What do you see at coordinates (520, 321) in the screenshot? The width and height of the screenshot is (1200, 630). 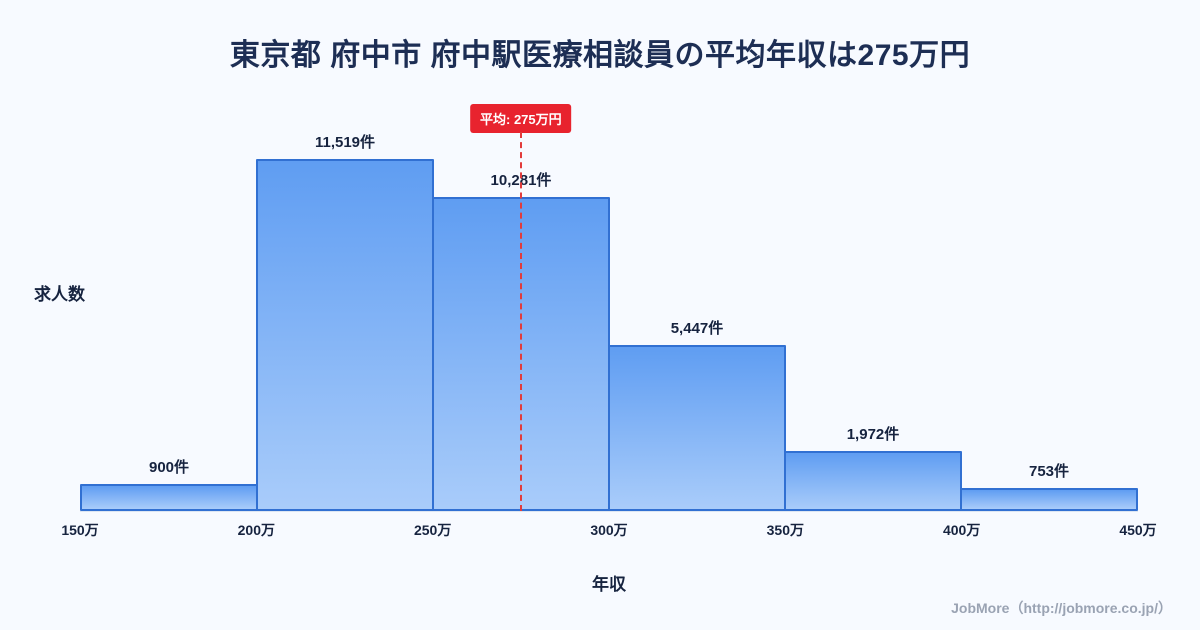 I see `average-dashed-line` at bounding box center [520, 321].